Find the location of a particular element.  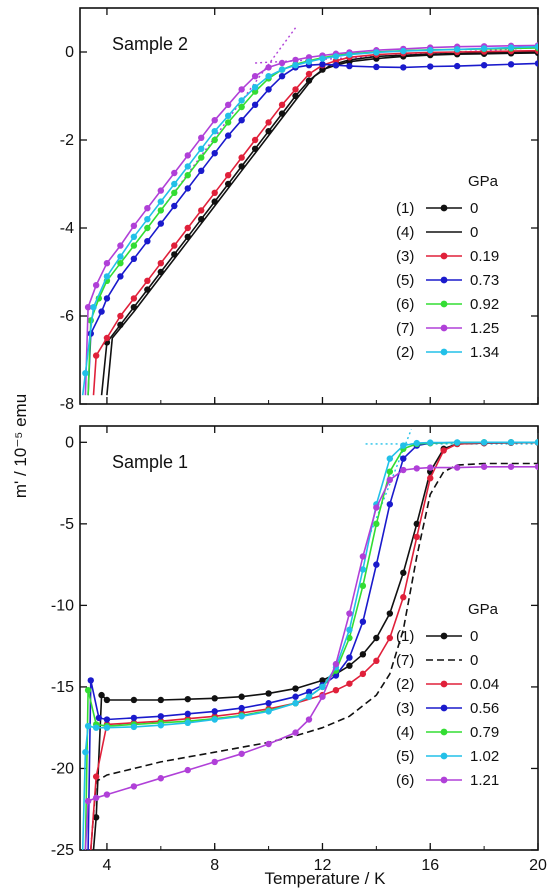

legend-pressure: 0.19 is located at coordinates (484, 256).